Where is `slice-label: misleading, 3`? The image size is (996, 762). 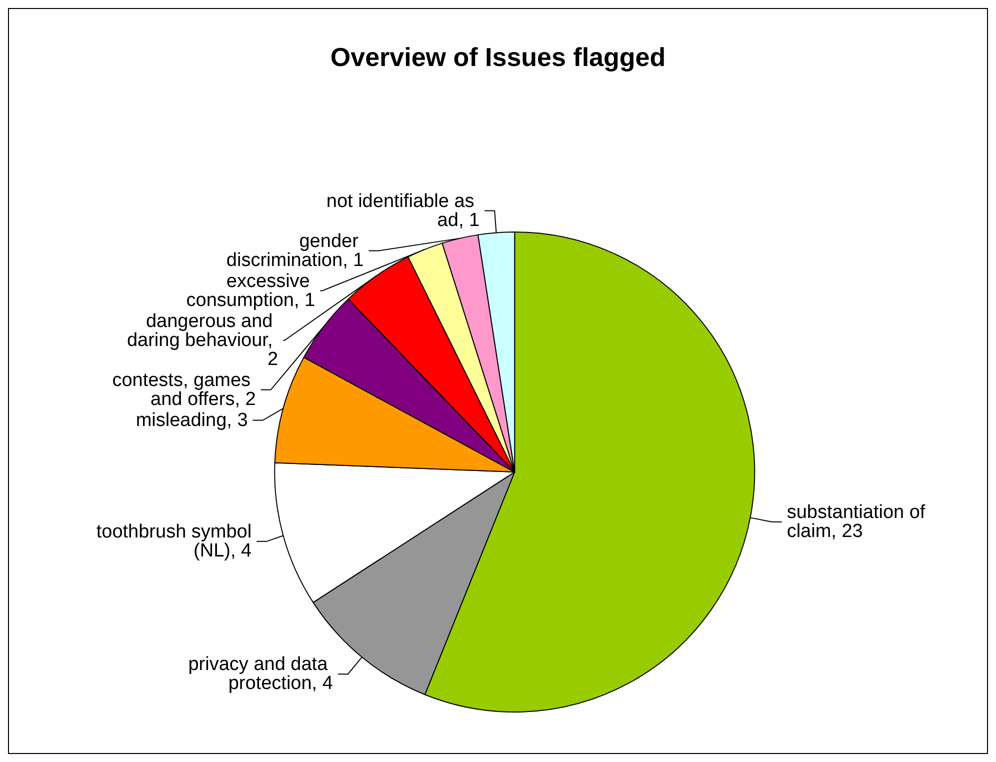 slice-label: misleading, 3 is located at coordinates (192, 420).